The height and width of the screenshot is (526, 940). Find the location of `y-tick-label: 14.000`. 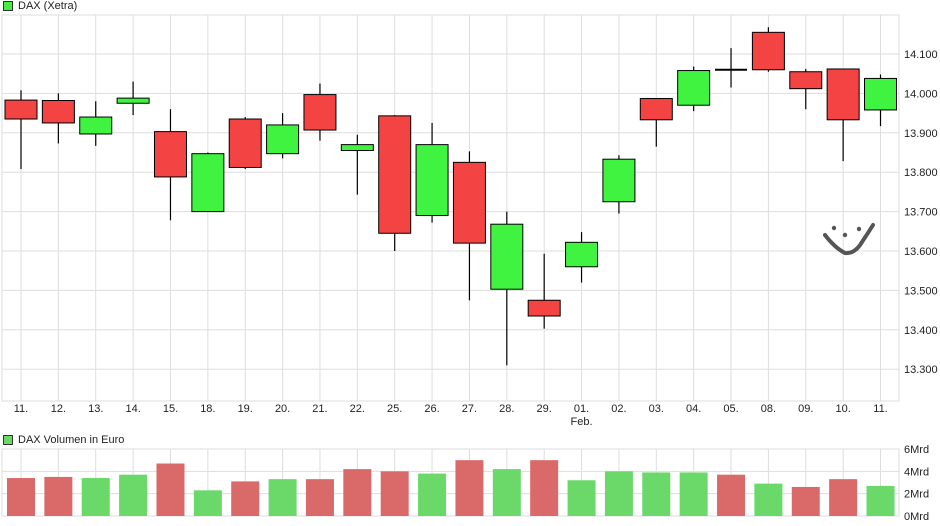

y-tick-label: 14.000 is located at coordinates (921, 94).